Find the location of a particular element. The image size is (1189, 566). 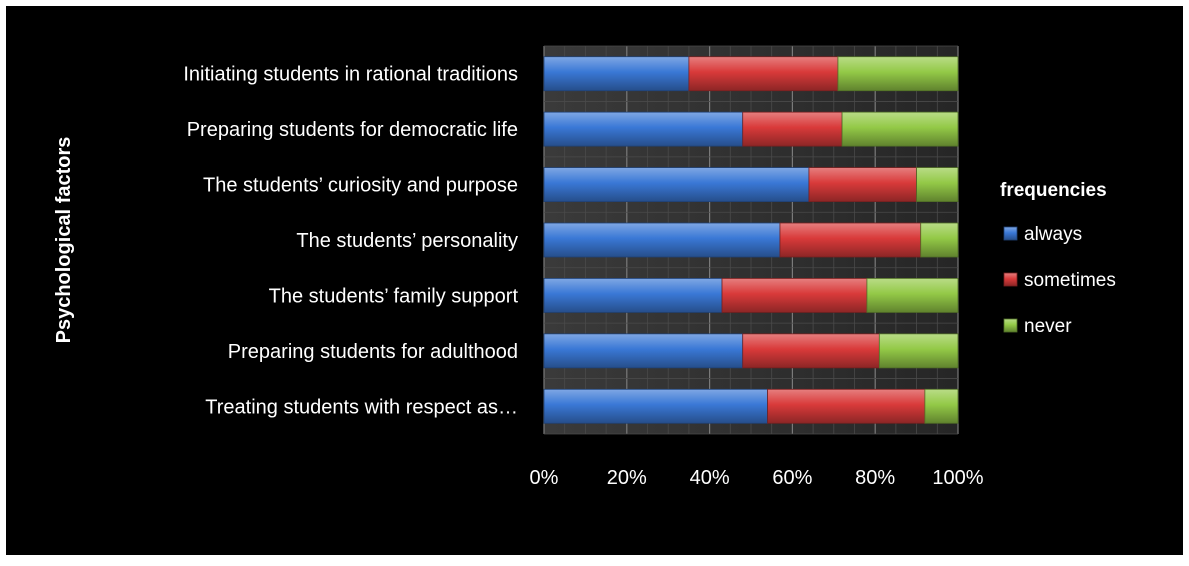

legend-swatch-sometimes is located at coordinates (1010, 279).